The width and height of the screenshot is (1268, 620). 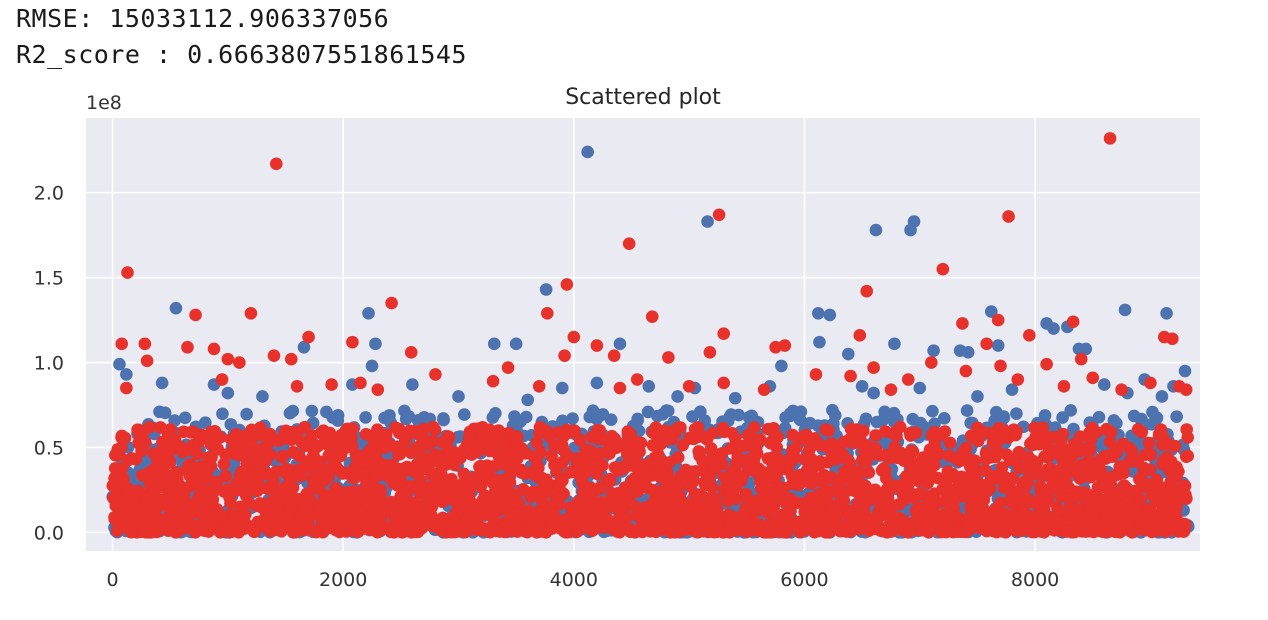 I want to click on x-tick-label: 4000, so click(x=574, y=580).